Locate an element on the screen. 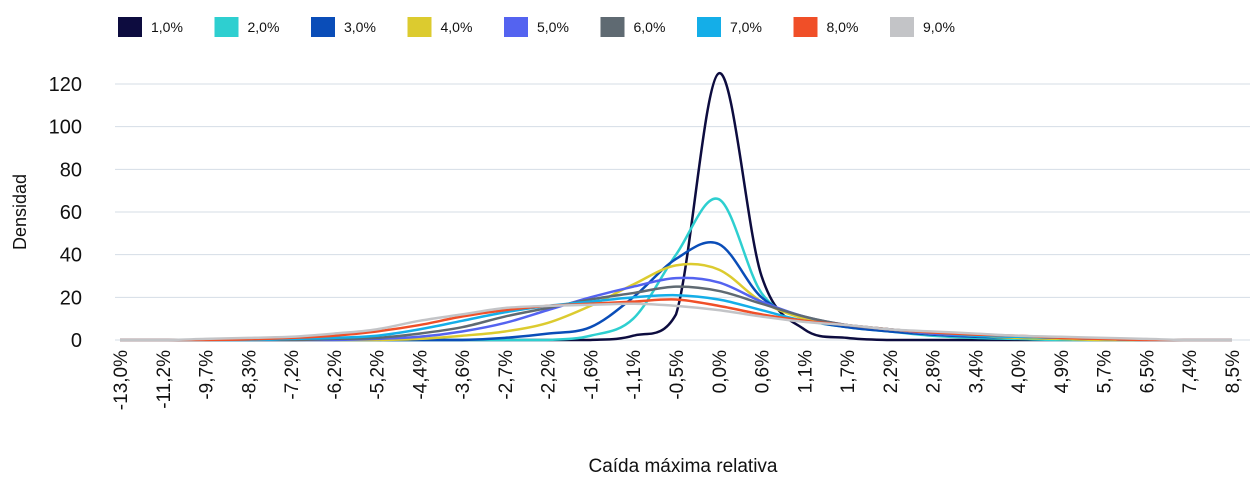  y-tick-label: 40 is located at coordinates (71, 256).